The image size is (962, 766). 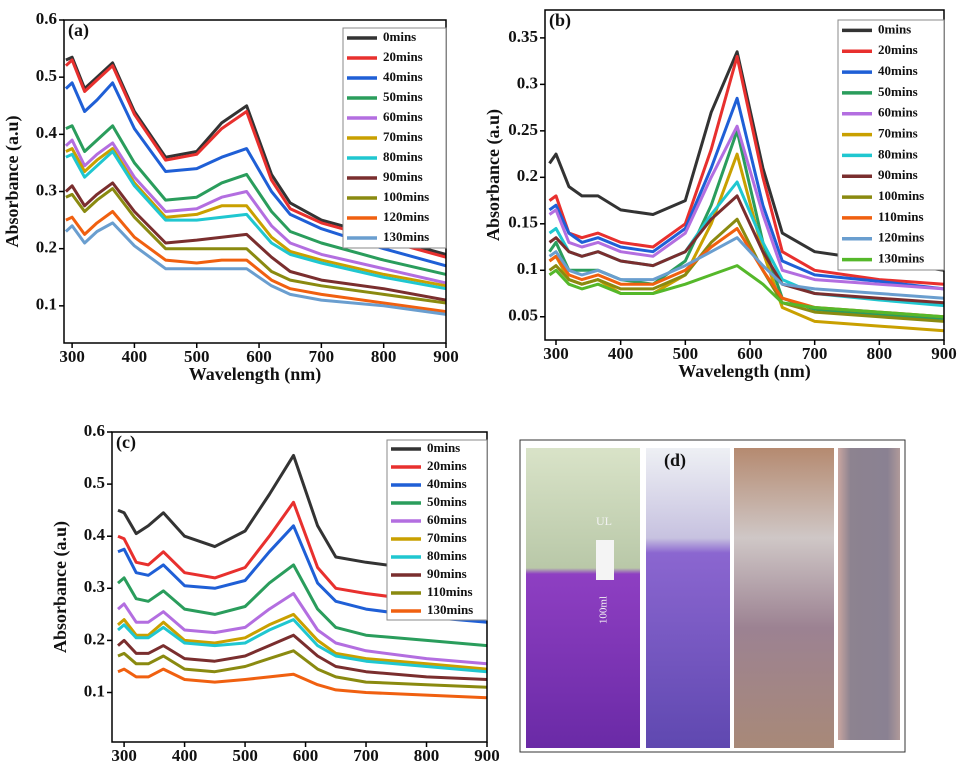 I want to click on x-tick-label: 600, so click(x=750, y=353).